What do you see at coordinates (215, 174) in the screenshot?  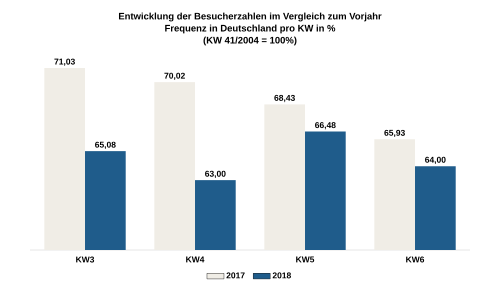 I see `data-label: 63,00` at bounding box center [215, 174].